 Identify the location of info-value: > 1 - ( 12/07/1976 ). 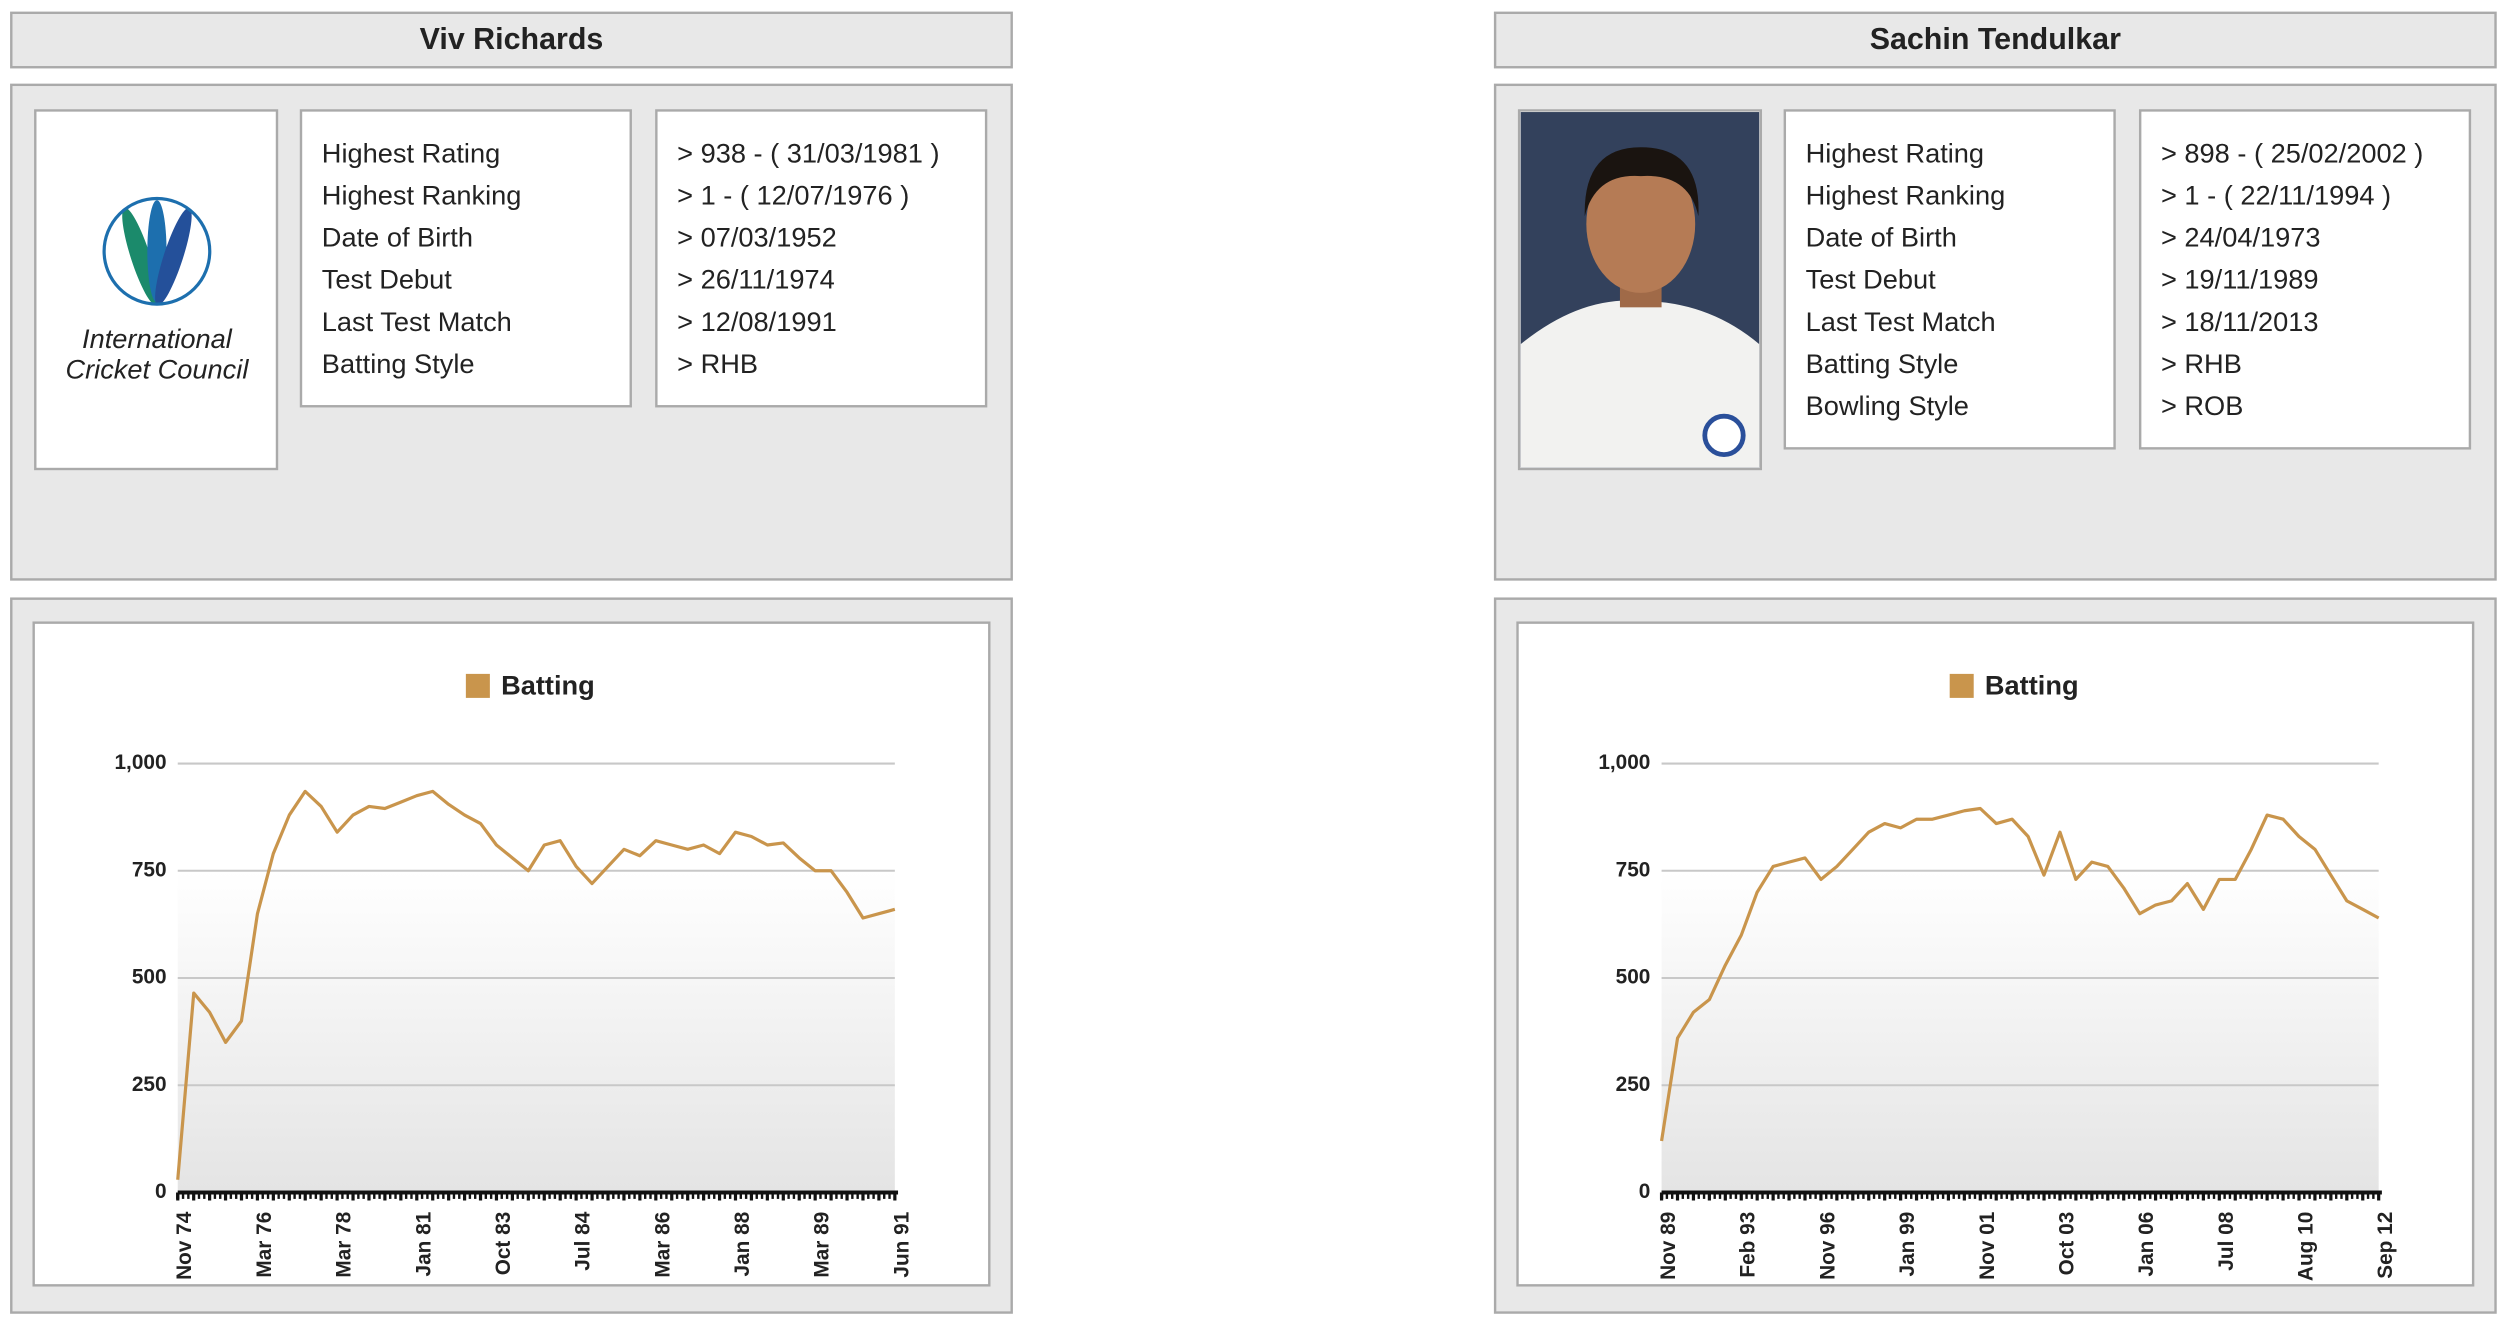
(793, 195).